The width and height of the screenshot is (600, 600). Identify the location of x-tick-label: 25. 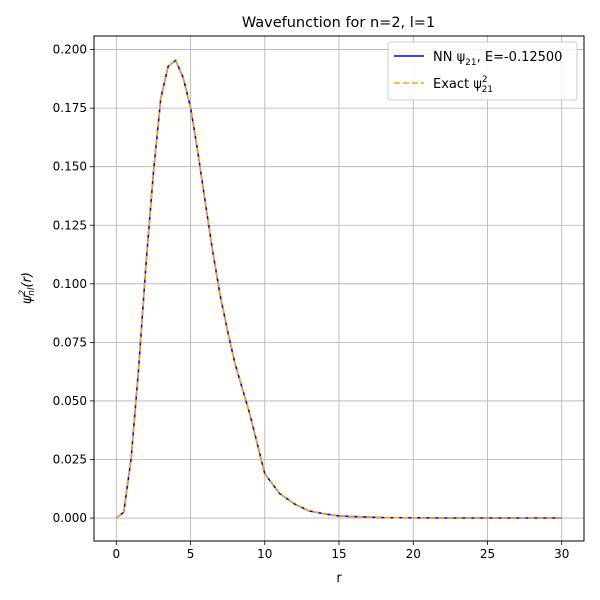
(487, 554).